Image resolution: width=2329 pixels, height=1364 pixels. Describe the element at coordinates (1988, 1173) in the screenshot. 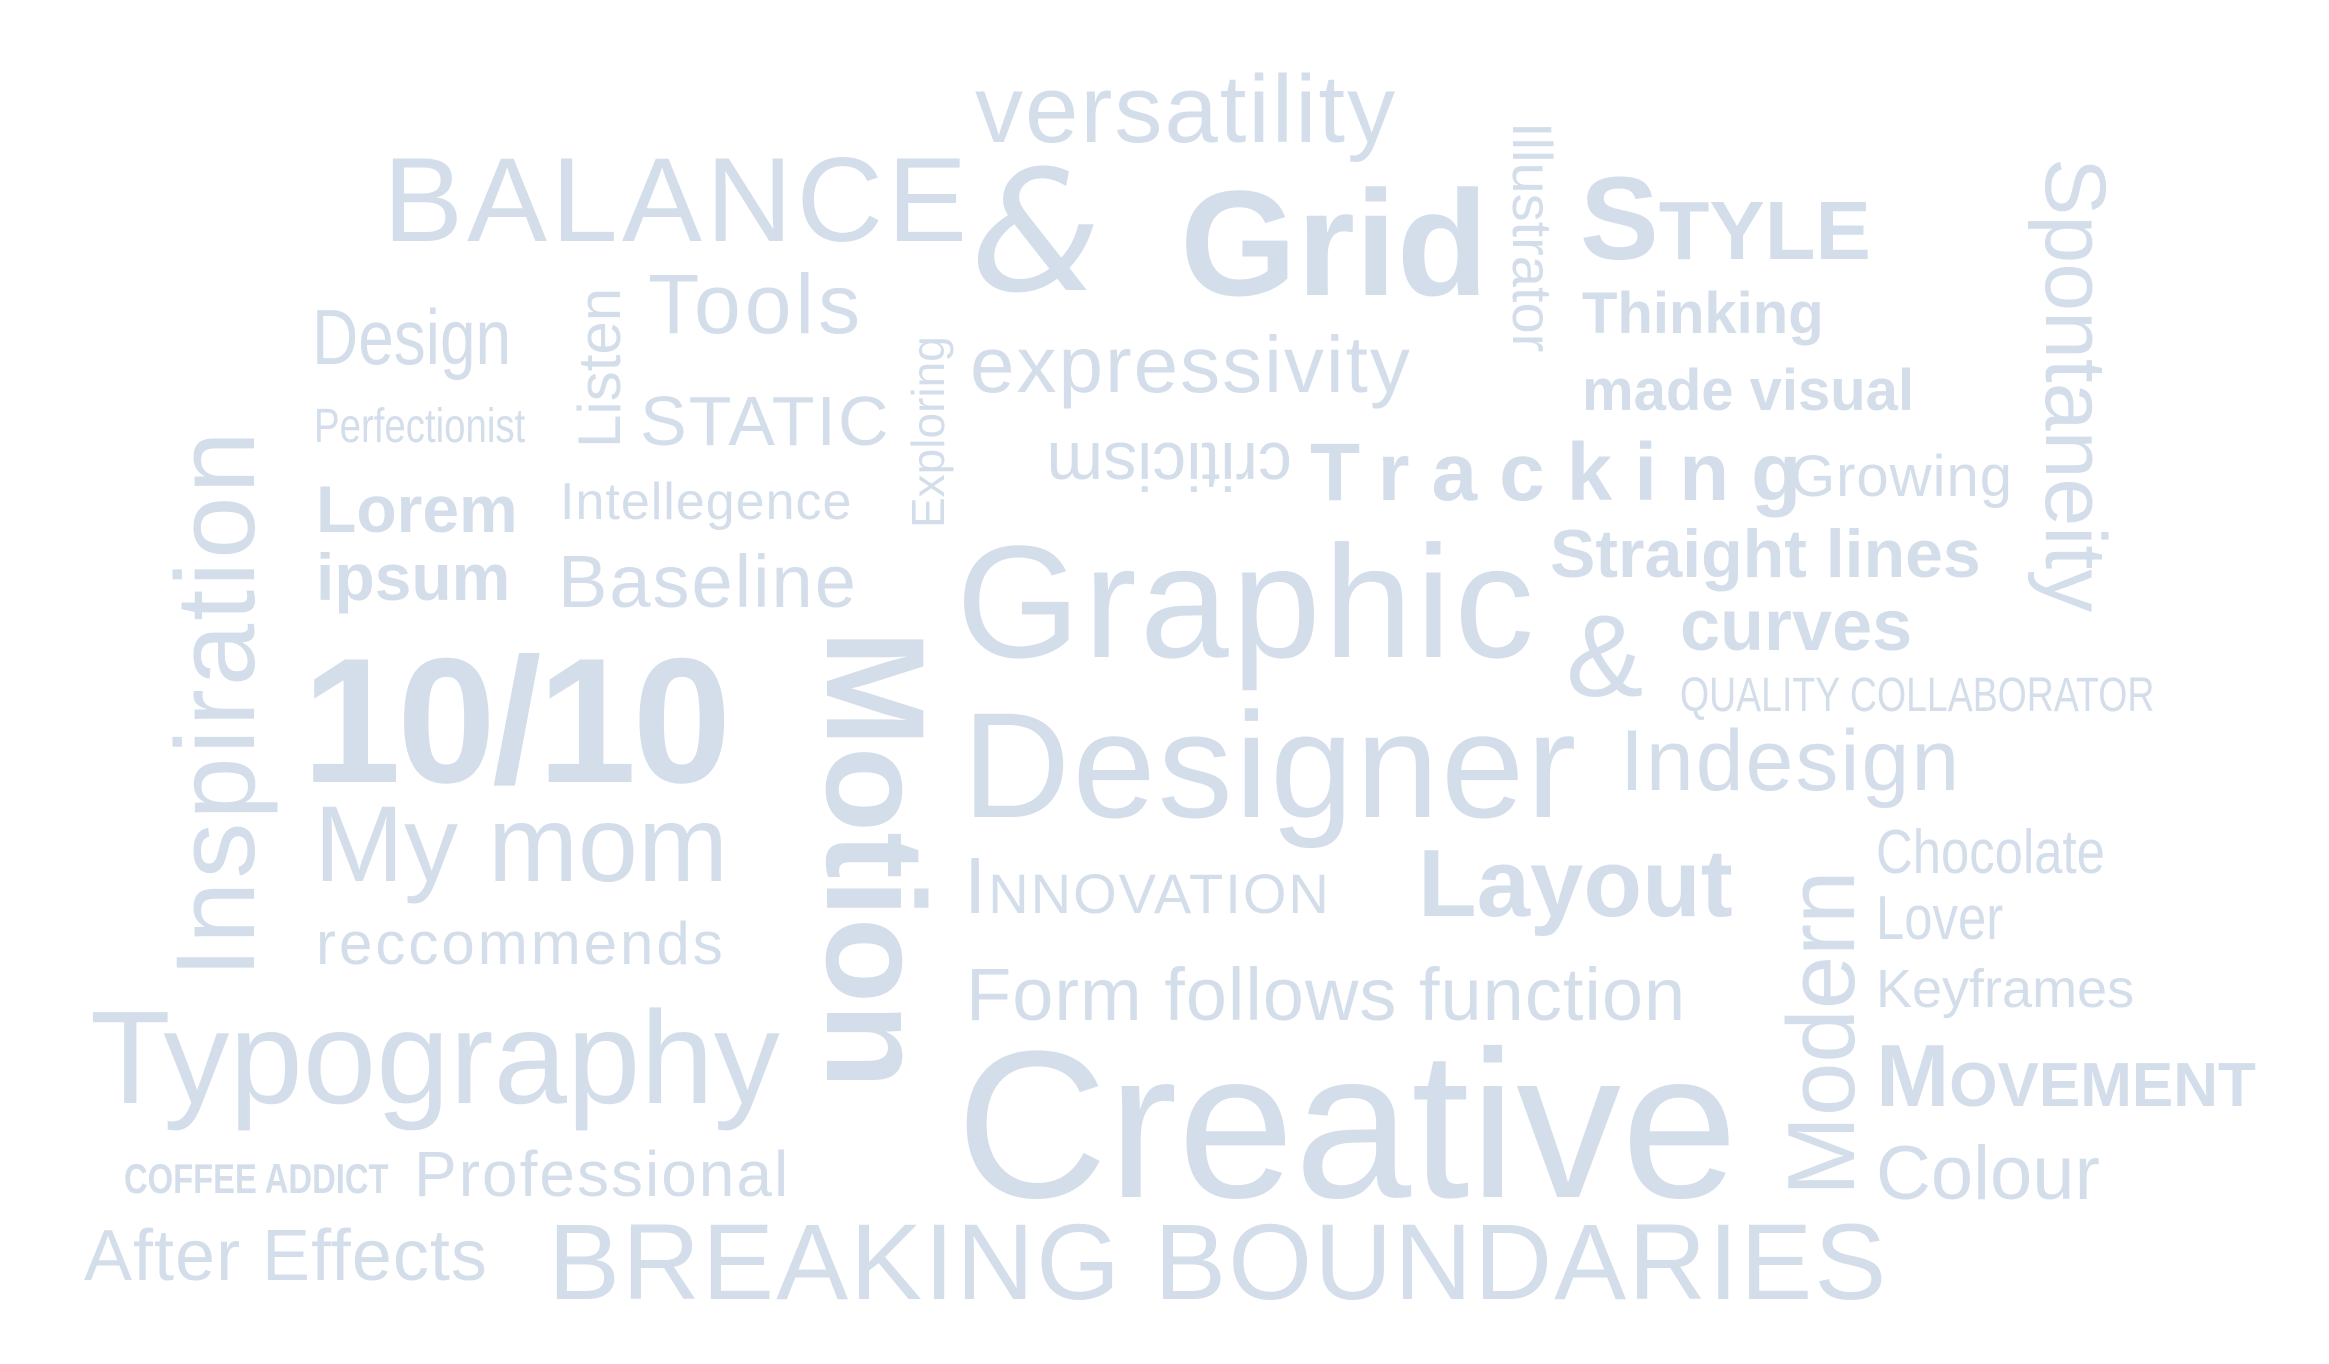

I see `word-colour: Colour` at that location.